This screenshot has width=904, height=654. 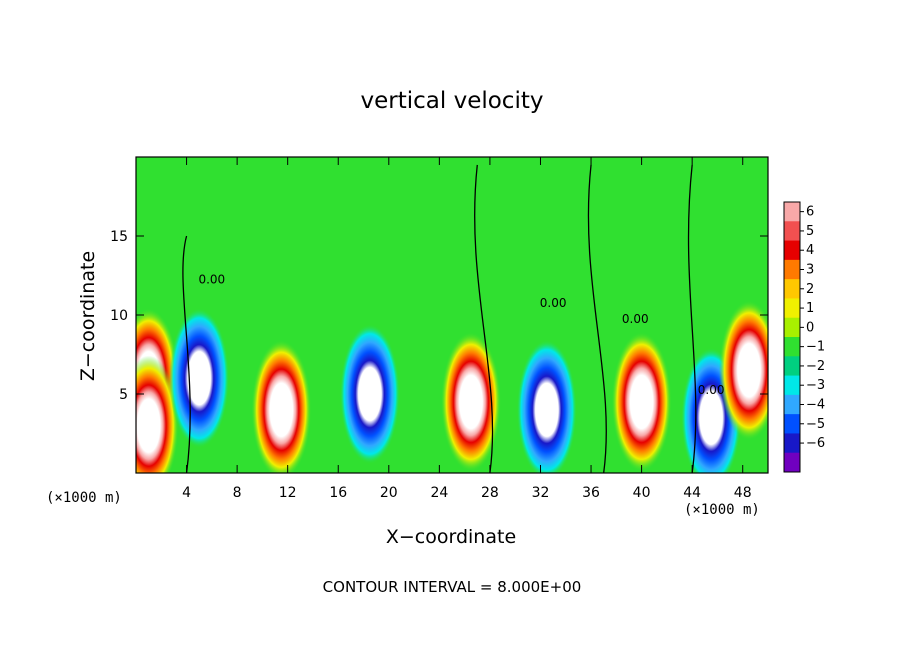 I want to click on contour-label-3: 0.00, so click(x=711, y=390).